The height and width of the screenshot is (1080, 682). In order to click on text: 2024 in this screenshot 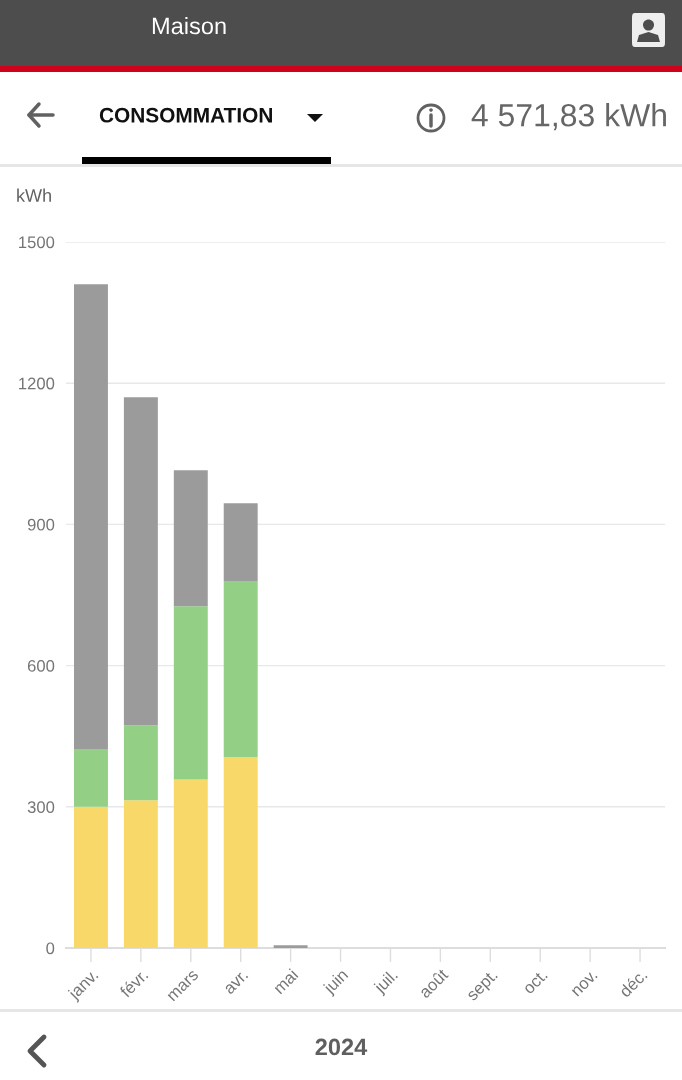, I will do `click(341, 1047)`.